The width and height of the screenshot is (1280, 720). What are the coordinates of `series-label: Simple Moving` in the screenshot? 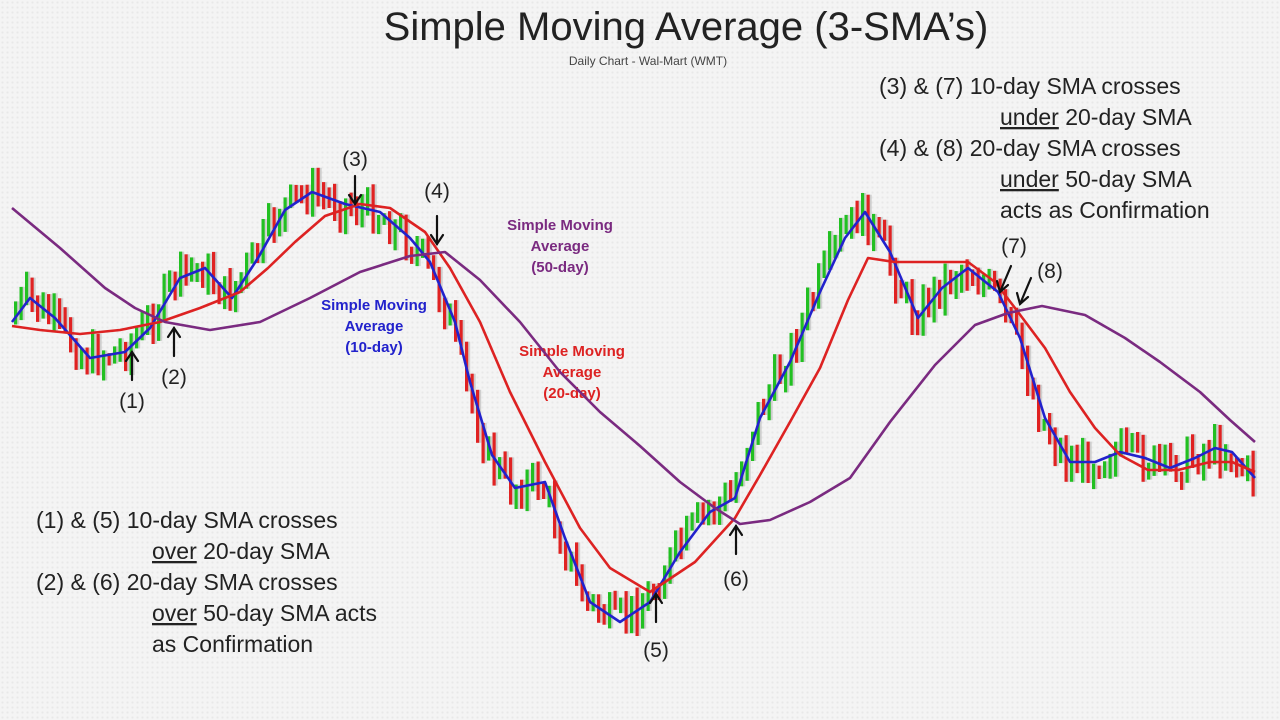 It's located at (374, 305).